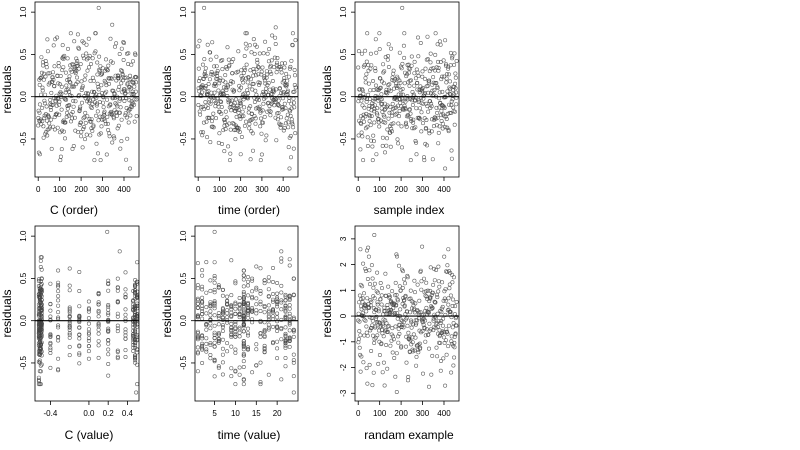  Describe the element at coordinates (343, 12) in the screenshot. I see `y-tick-label: 1.0` at that location.